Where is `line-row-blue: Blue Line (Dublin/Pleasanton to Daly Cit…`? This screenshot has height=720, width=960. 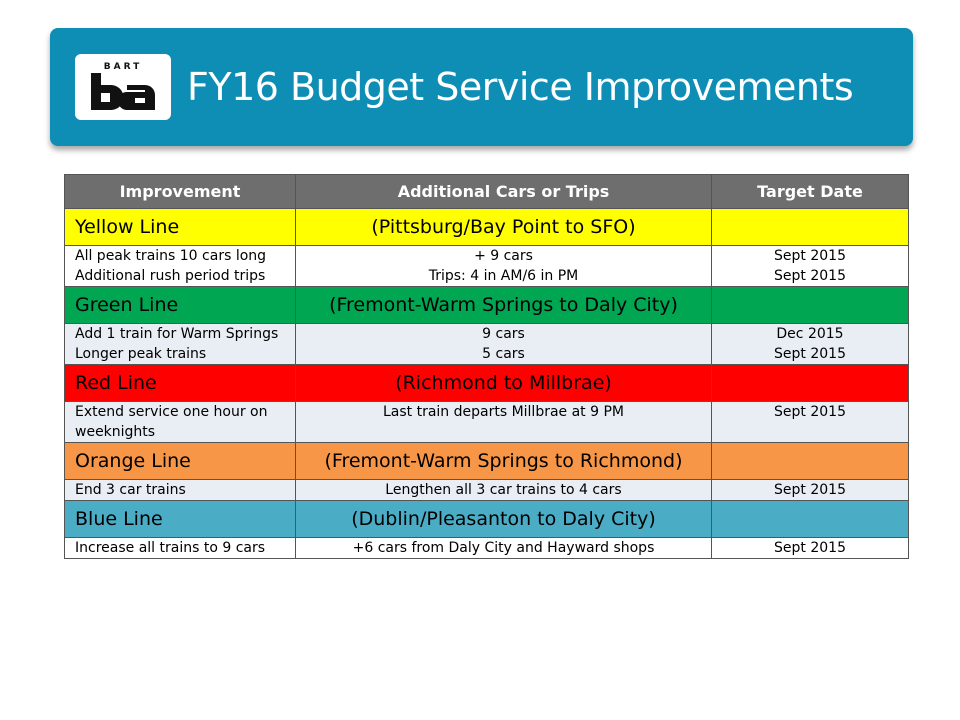 line-row-blue: Blue Line (Dublin/Pleasanton to Daly Cit… is located at coordinates (486, 519).